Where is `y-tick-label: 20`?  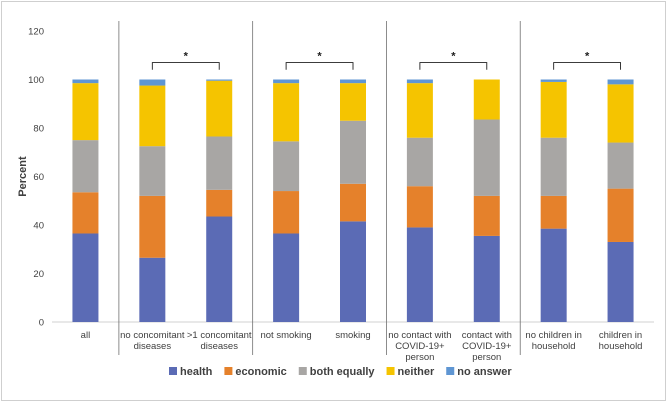
y-tick-label: 20 is located at coordinates (38, 274).